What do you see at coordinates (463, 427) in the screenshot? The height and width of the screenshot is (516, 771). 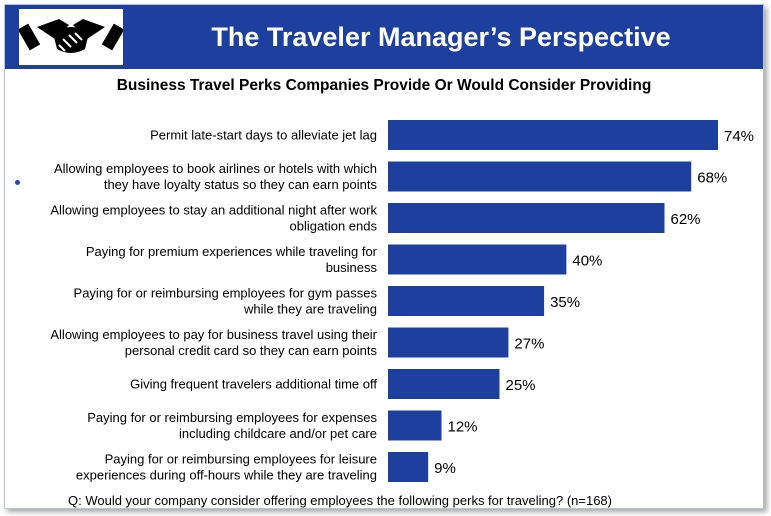 I see `data-label-8: 12%` at bounding box center [463, 427].